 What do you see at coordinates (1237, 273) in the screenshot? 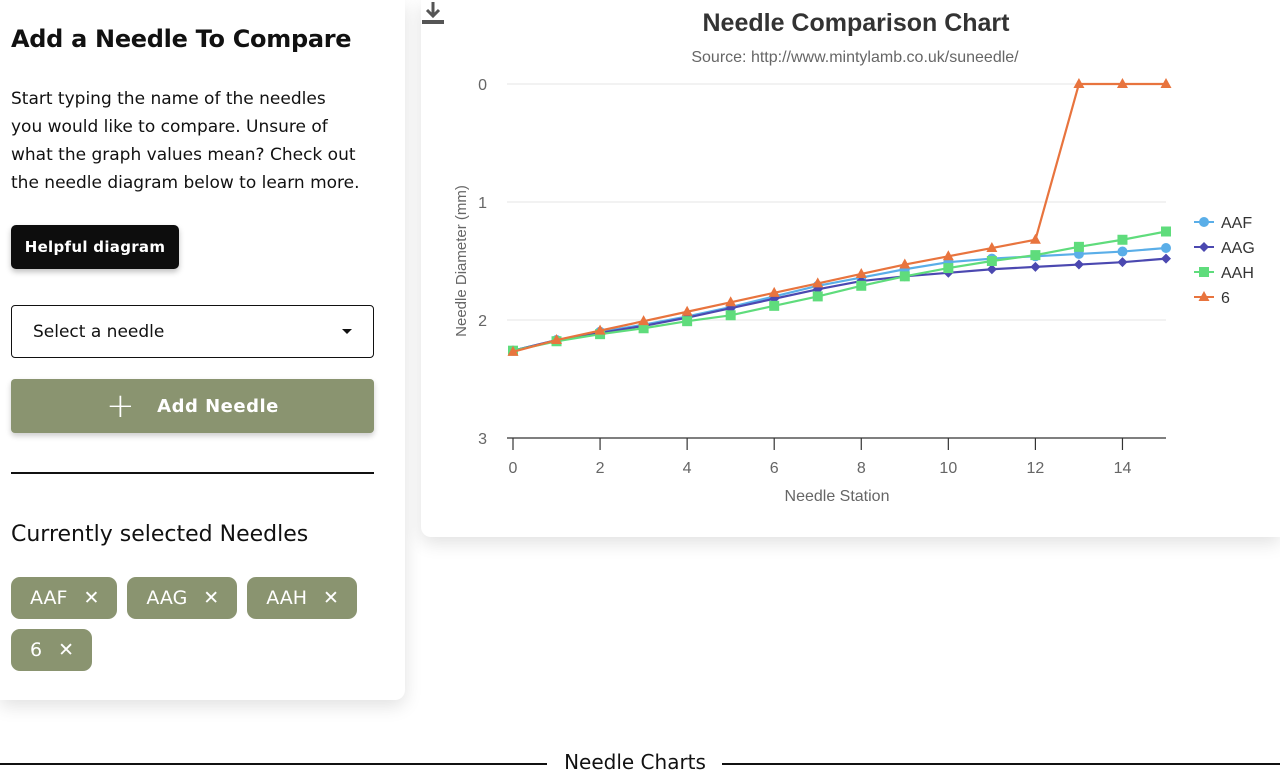
I see `legend-label: AAH` at bounding box center [1237, 273].